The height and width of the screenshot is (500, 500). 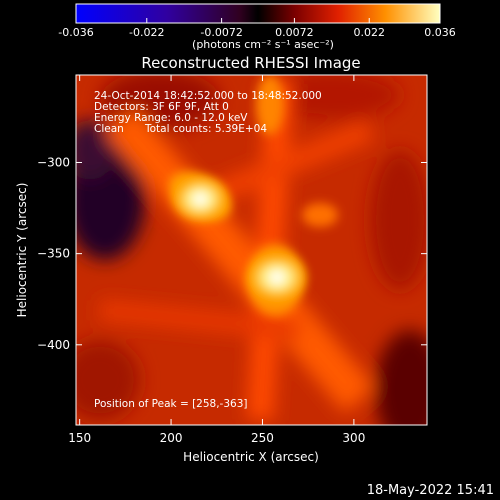 What do you see at coordinates (53, 163) in the screenshot?
I see `y-tick-label: −300` at bounding box center [53, 163].